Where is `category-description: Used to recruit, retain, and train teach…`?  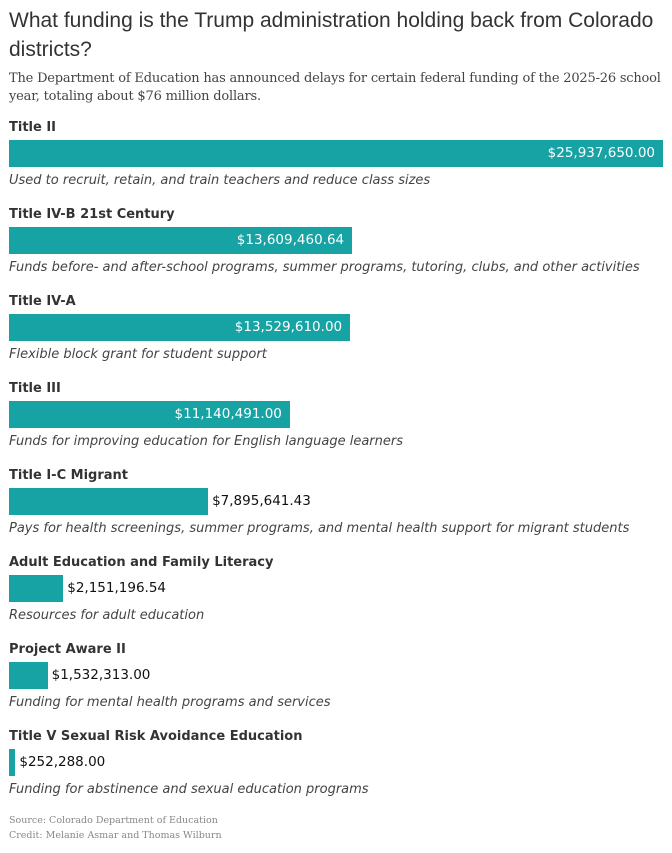 category-description: Used to recruit, retain, and train teach… is located at coordinates (220, 180).